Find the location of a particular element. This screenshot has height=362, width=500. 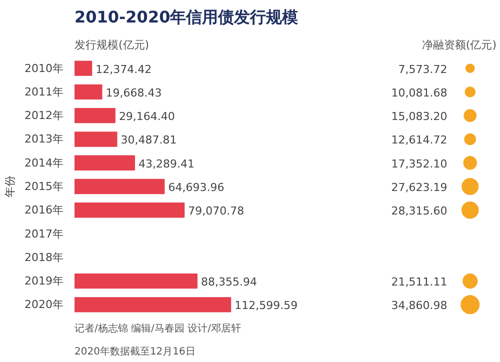

y-tick-label: 2011年 is located at coordinates (44, 91).